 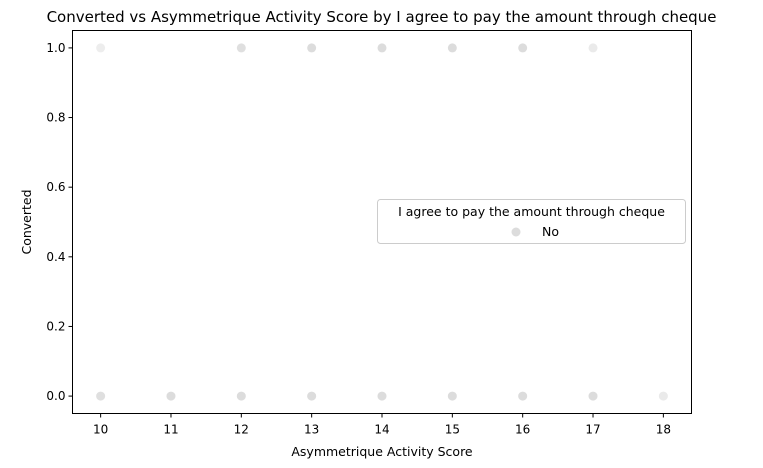 I want to click on y-tick-label: 0.2, so click(x=55, y=326).